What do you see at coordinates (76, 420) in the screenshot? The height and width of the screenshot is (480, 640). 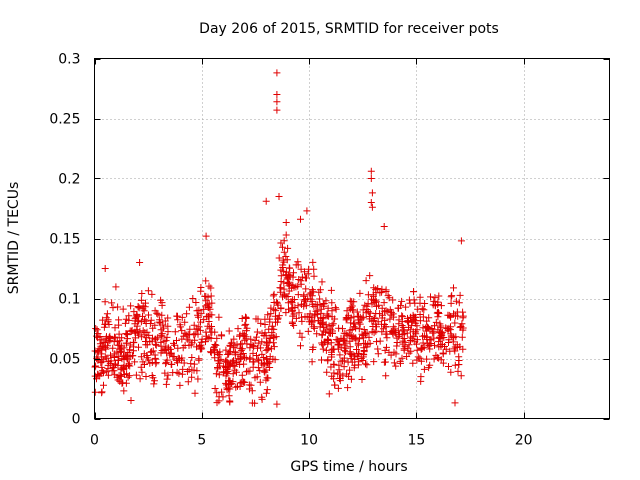 I see `y-tick-label: 0` at bounding box center [76, 420].